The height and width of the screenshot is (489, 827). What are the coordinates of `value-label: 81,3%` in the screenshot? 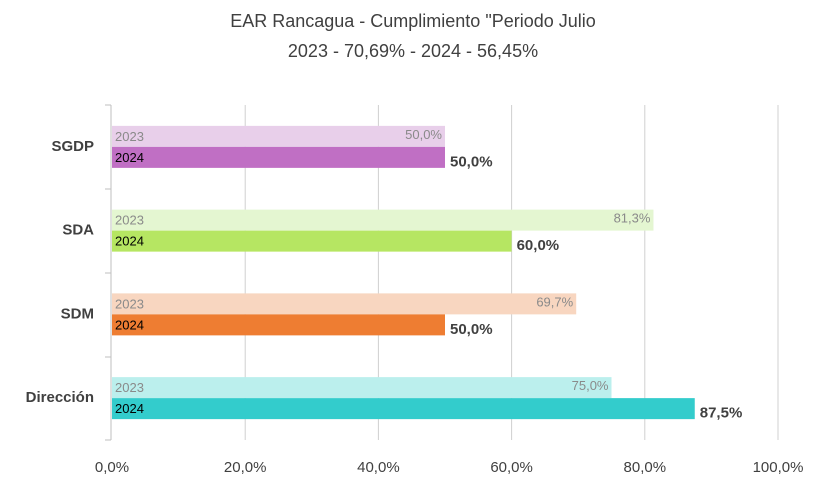 It's located at (632, 218).